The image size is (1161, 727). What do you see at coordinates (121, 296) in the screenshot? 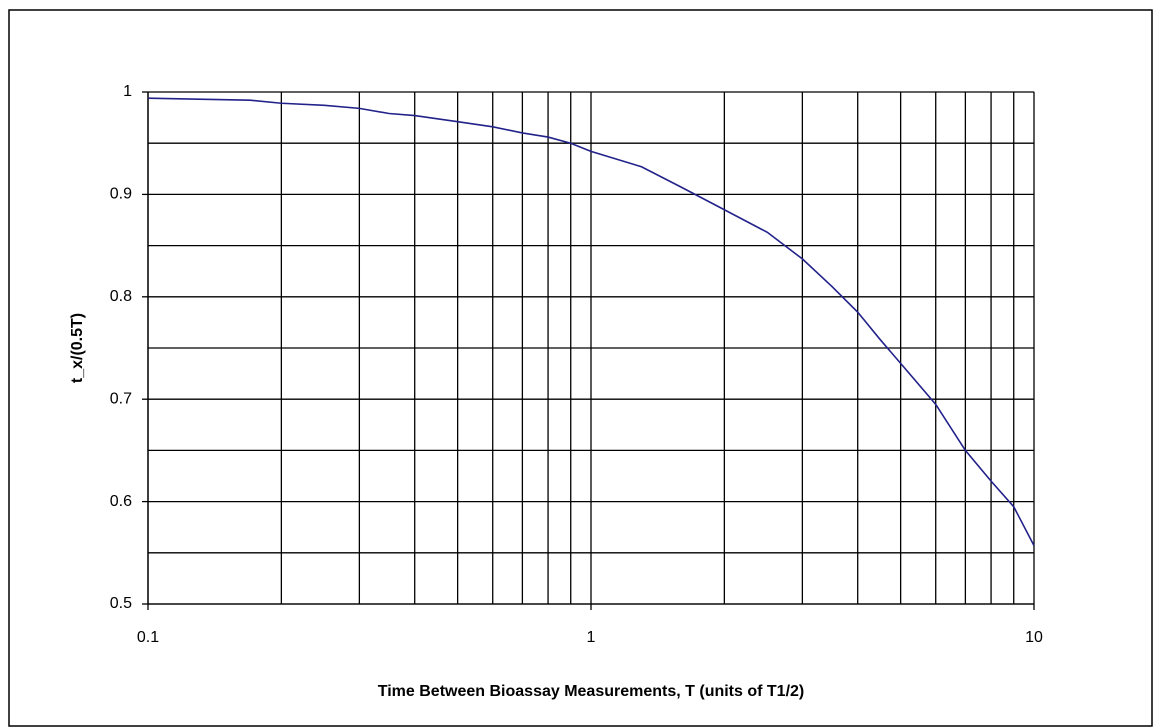
I see `y-tick-label: 0.8` at bounding box center [121, 296].